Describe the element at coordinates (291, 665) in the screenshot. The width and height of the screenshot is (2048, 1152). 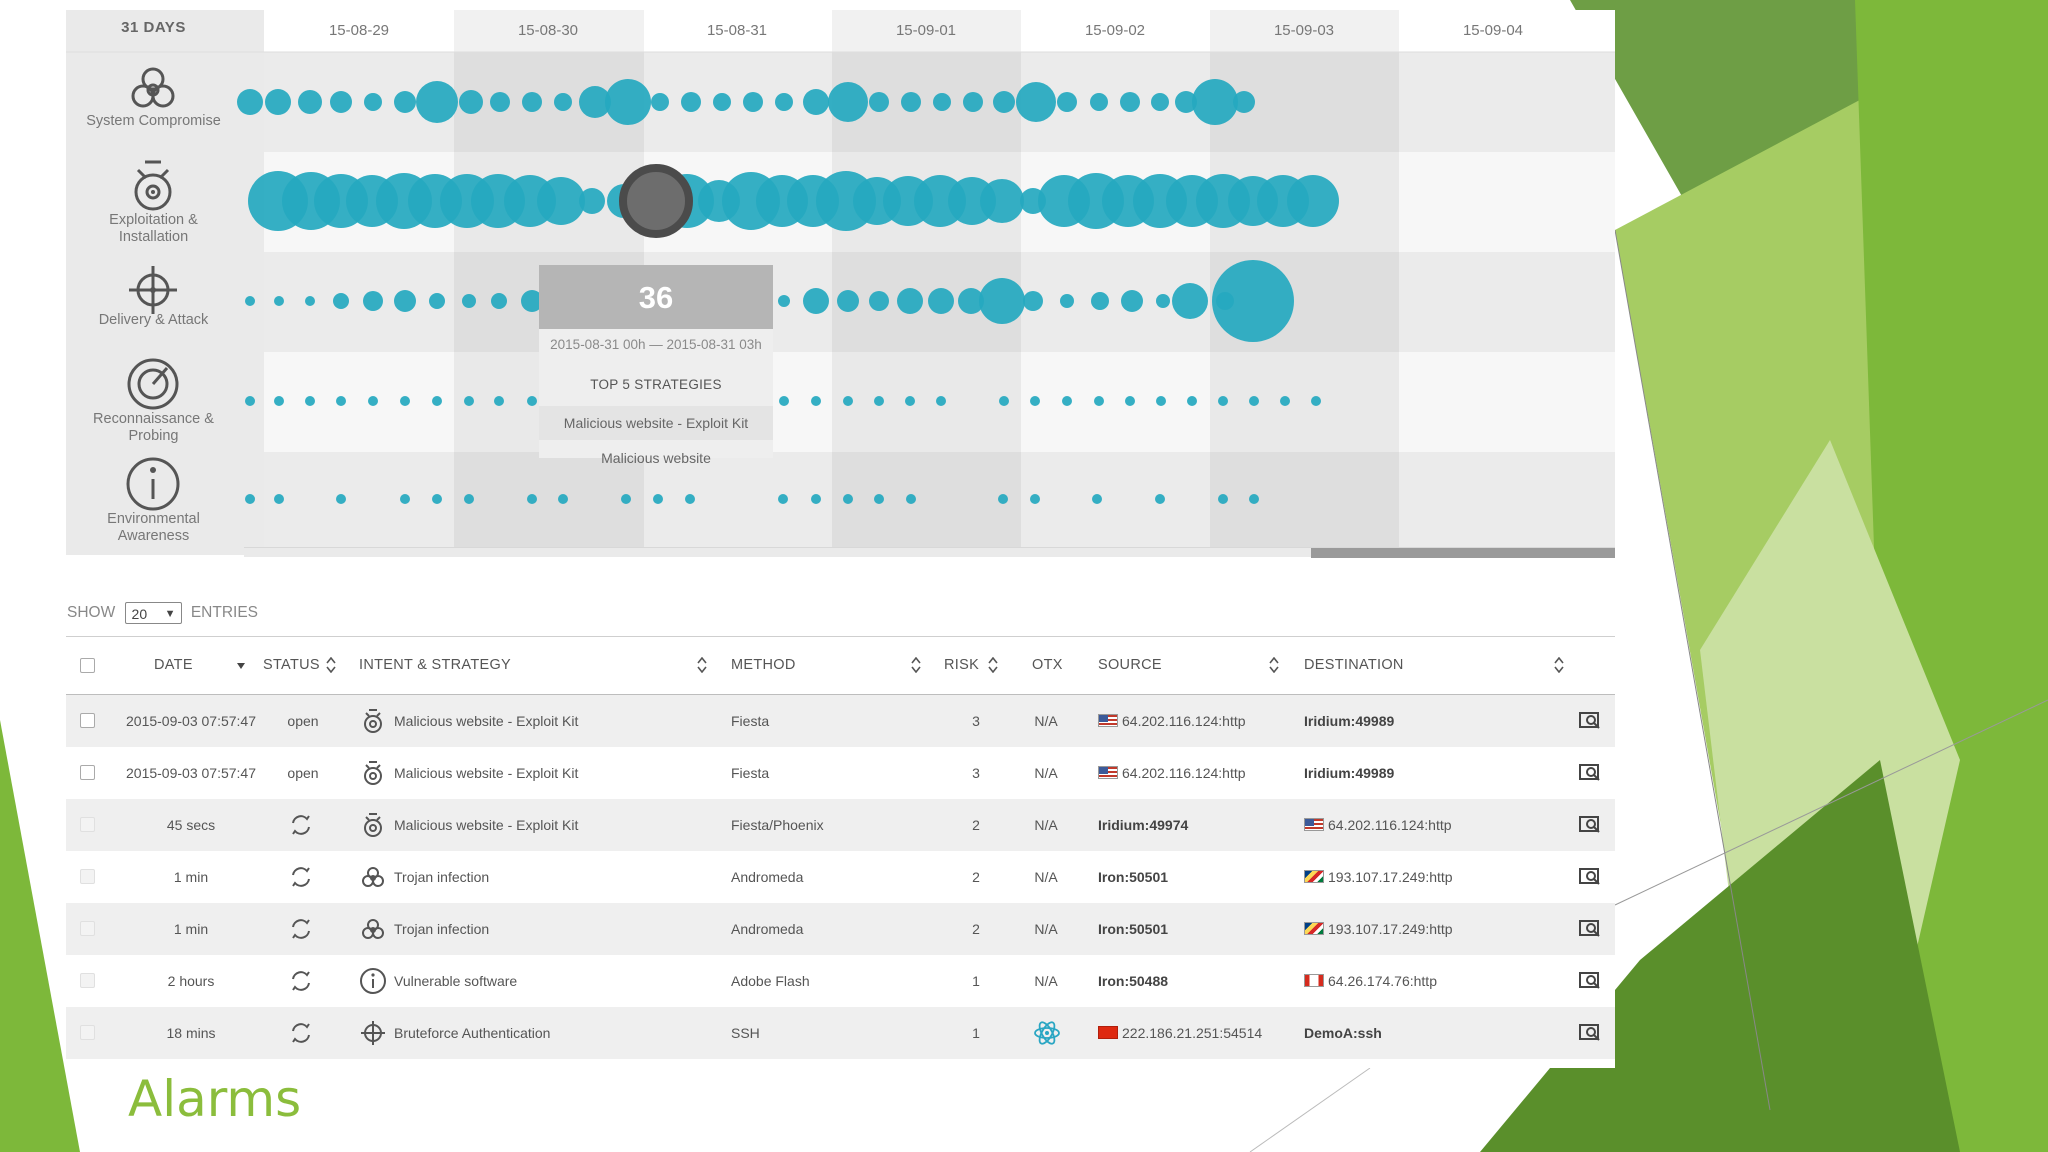
I see `column-status: STATUS` at that location.